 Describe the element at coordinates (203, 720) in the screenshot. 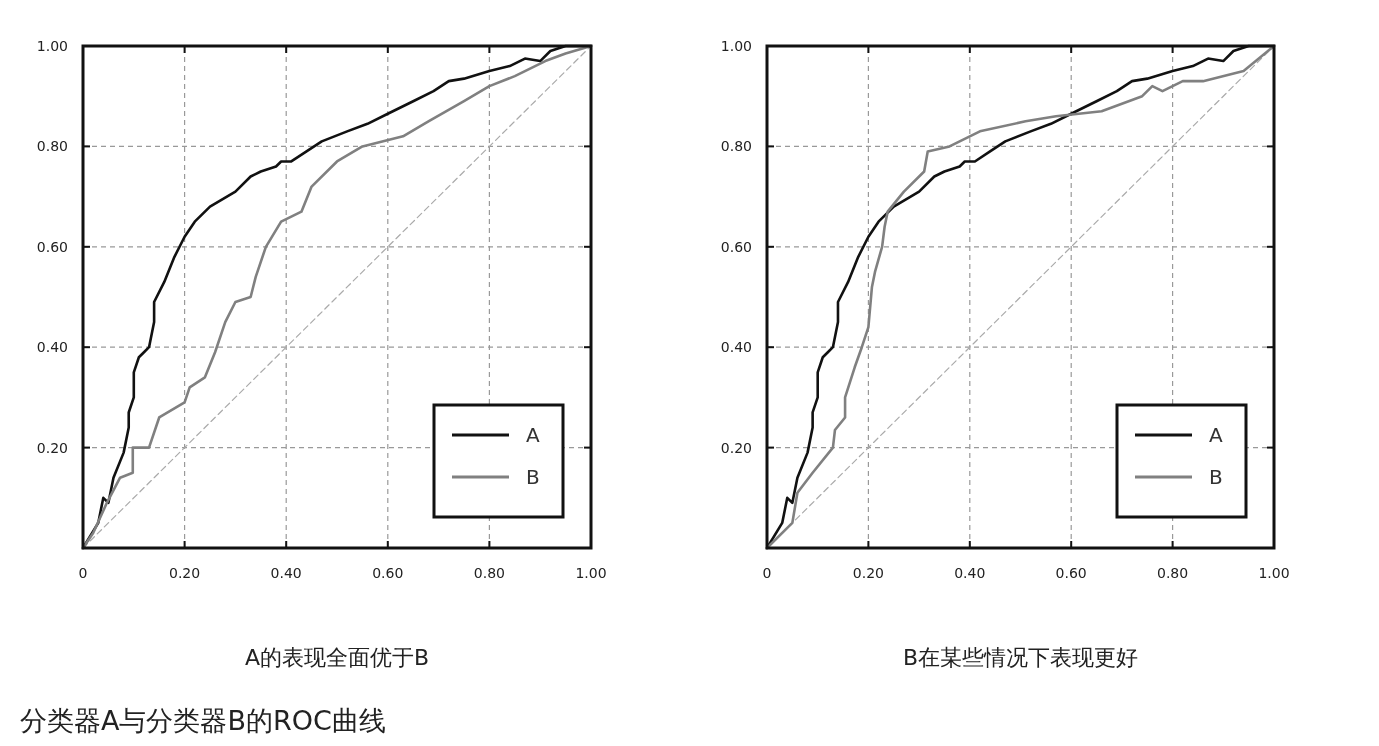

I see `text: 分类器A与分类器B的ROC曲线` at that location.